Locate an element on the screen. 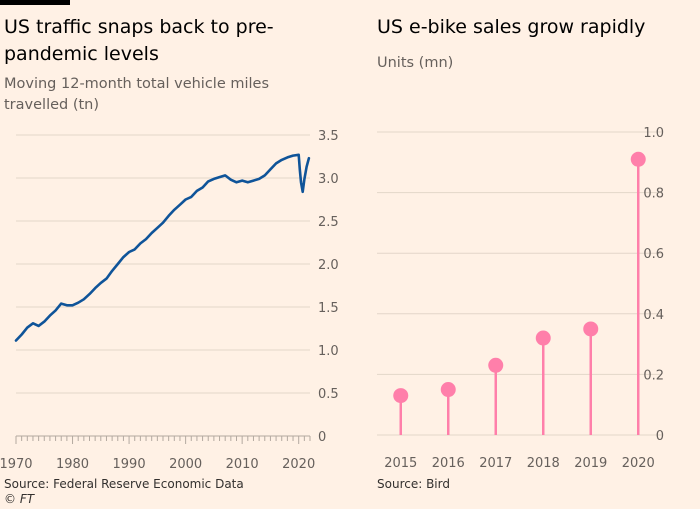 The width and height of the screenshot is (700, 509). right-chart-title: US e-bike sales grow rapidly is located at coordinates (511, 27).